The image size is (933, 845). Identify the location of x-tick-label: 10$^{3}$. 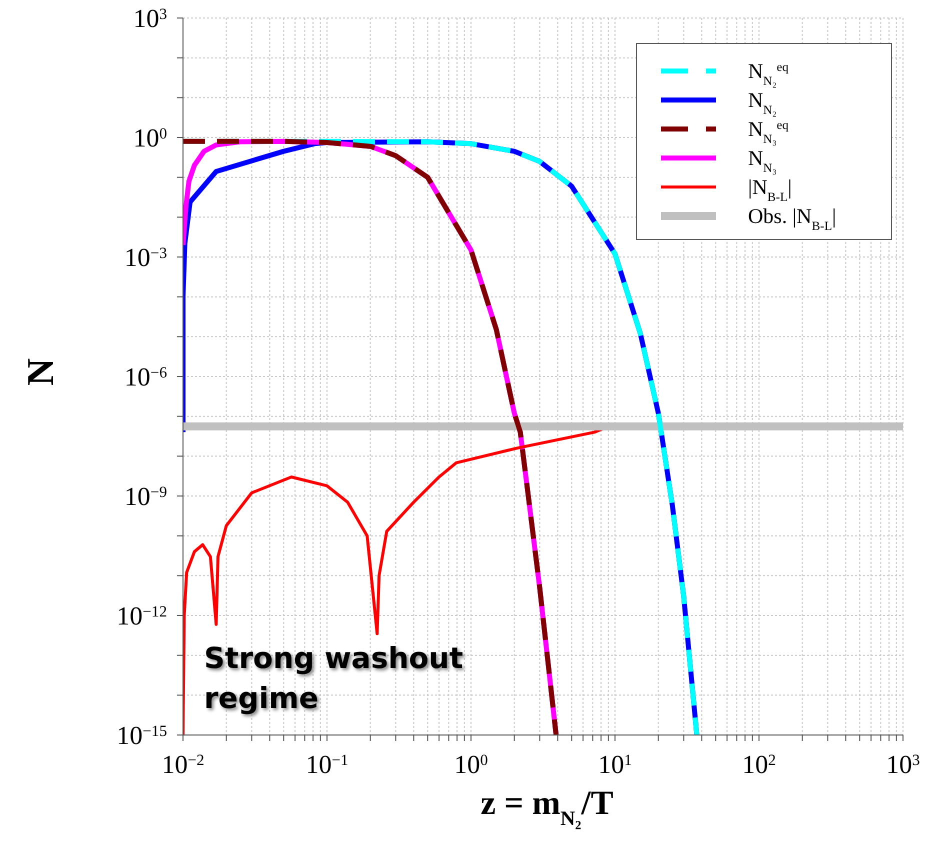
(903, 764).